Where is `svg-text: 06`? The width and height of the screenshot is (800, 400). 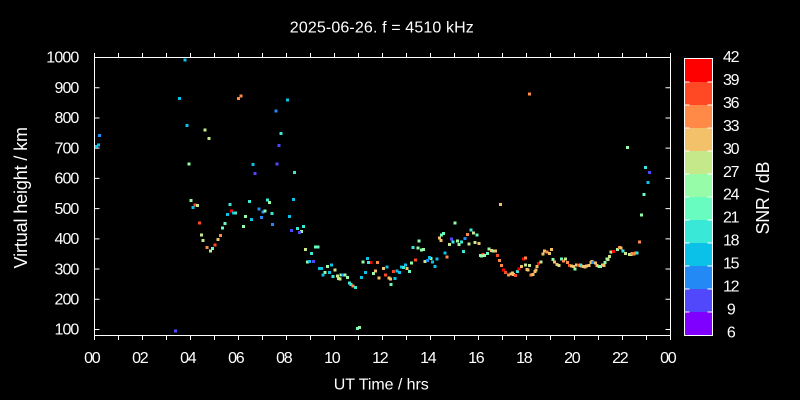
svg-text: 06 is located at coordinates (236, 358).